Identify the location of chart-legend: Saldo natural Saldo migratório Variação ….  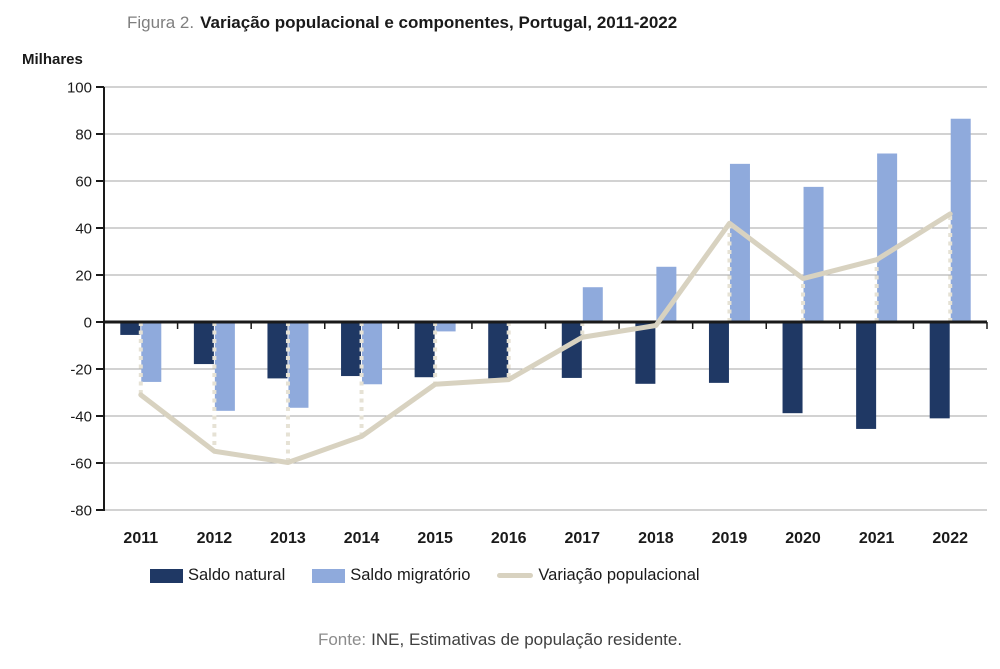
(425, 575).